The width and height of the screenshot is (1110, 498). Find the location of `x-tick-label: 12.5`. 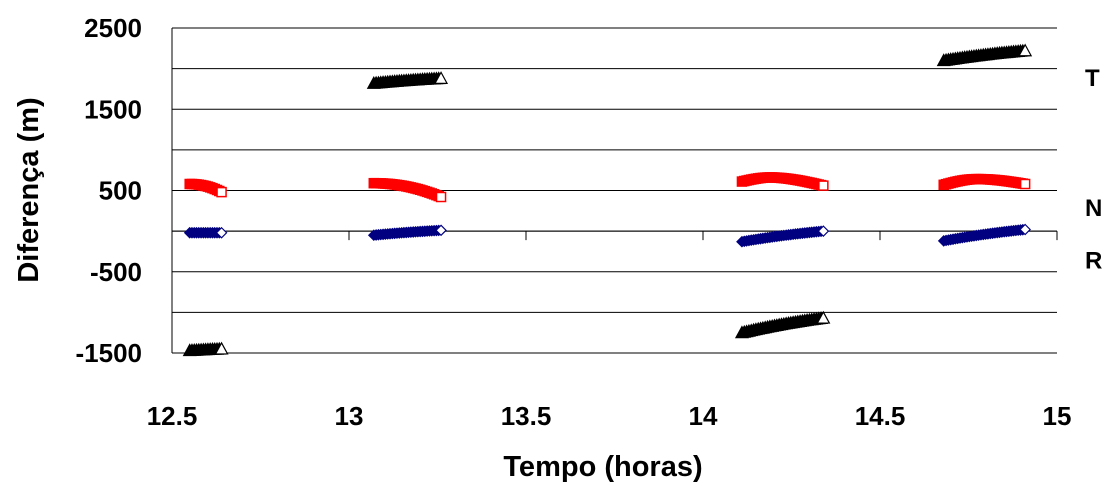

x-tick-label: 12.5 is located at coordinates (172, 416).